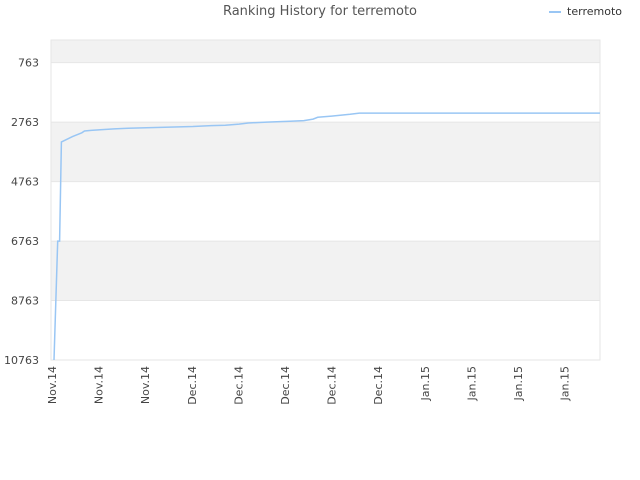  Describe the element at coordinates (25, 122) in the screenshot. I see `y-tick-label: 2763` at that location.